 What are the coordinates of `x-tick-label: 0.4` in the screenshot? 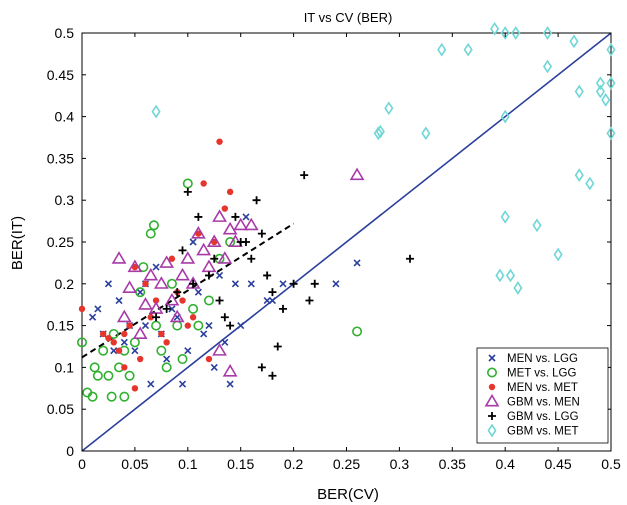 It's located at (505, 464).